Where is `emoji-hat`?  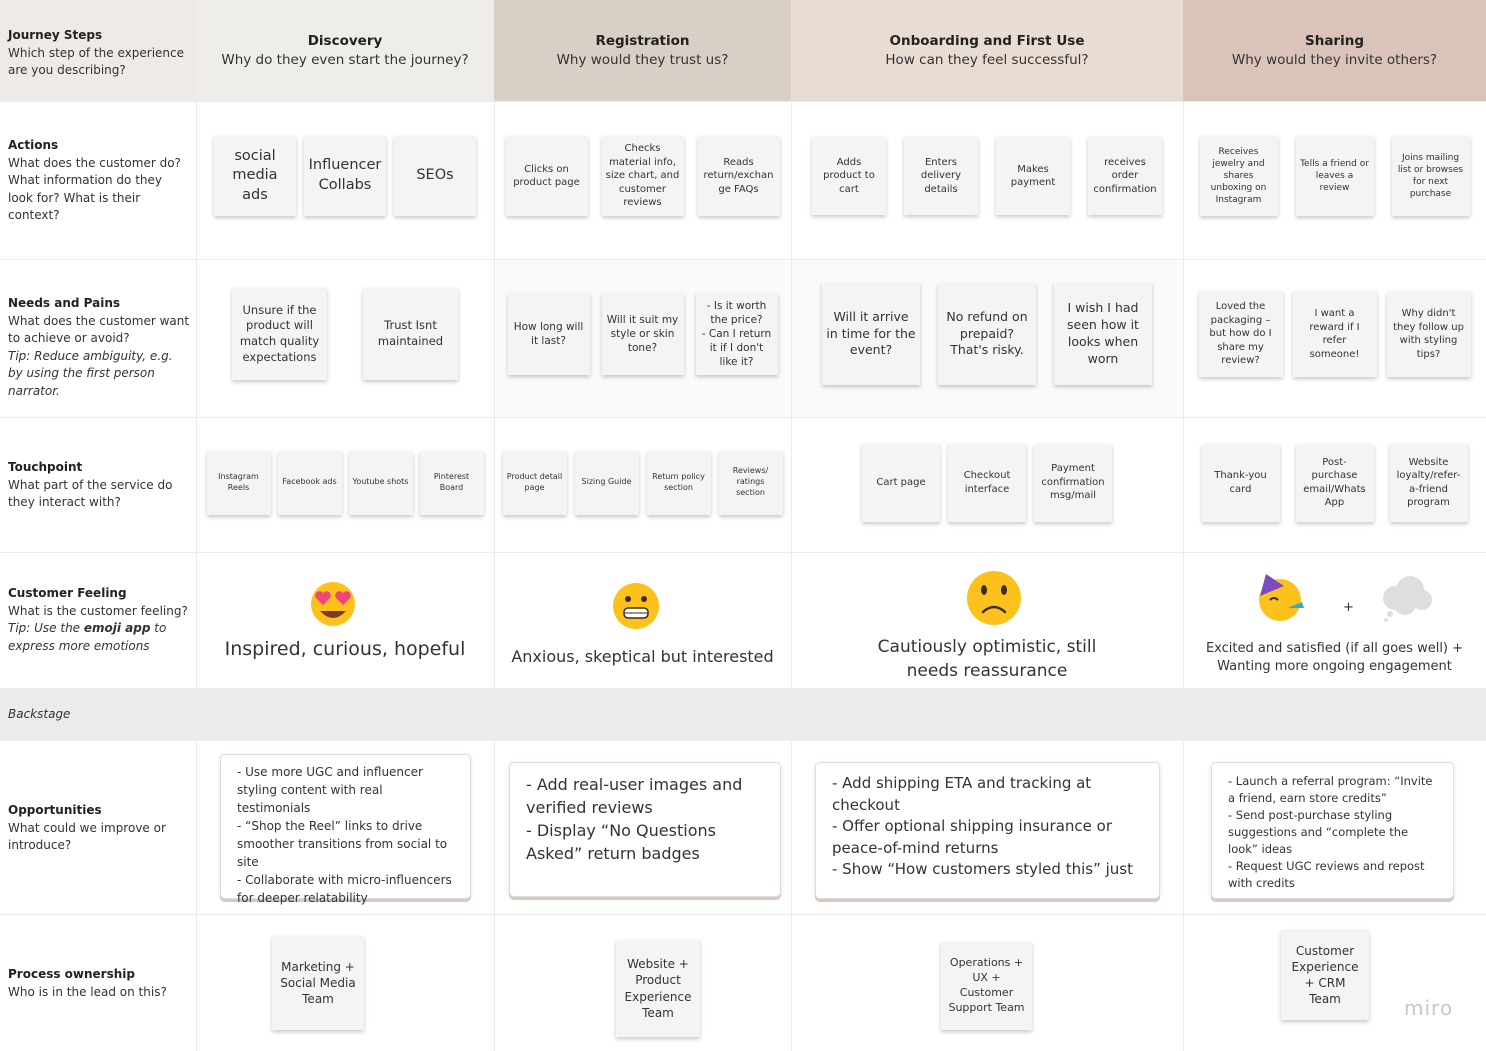 emoji-hat is located at coordinates (1272, 585).